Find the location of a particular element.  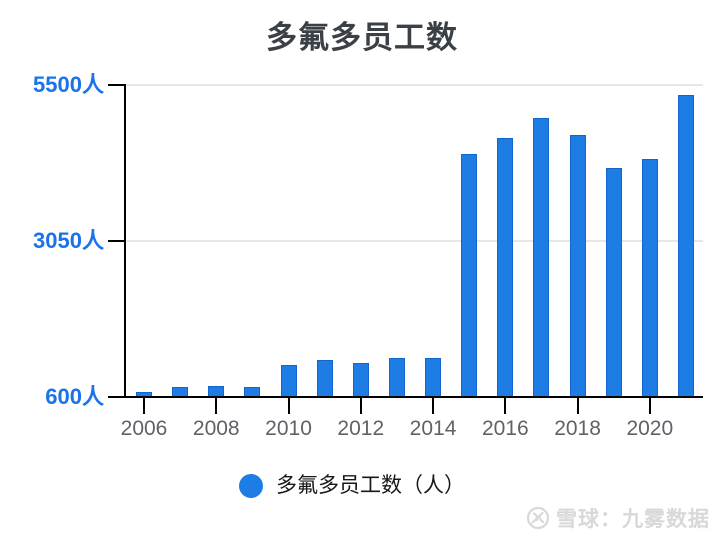

bar-2011 is located at coordinates (324, 378).